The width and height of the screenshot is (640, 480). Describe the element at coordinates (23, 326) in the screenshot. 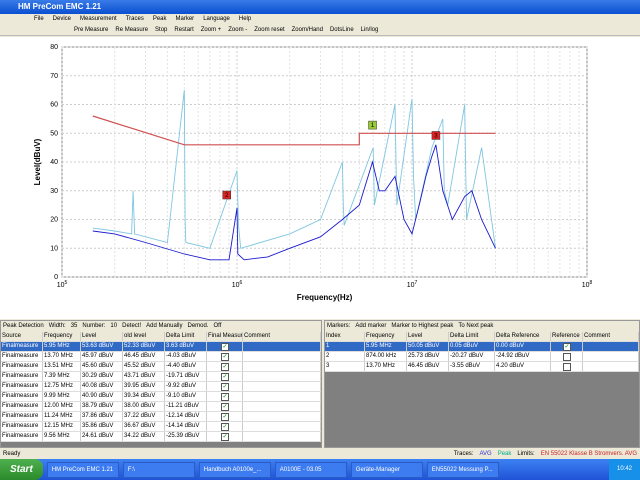

I see `toolbar-item: Peak Detection` at that location.